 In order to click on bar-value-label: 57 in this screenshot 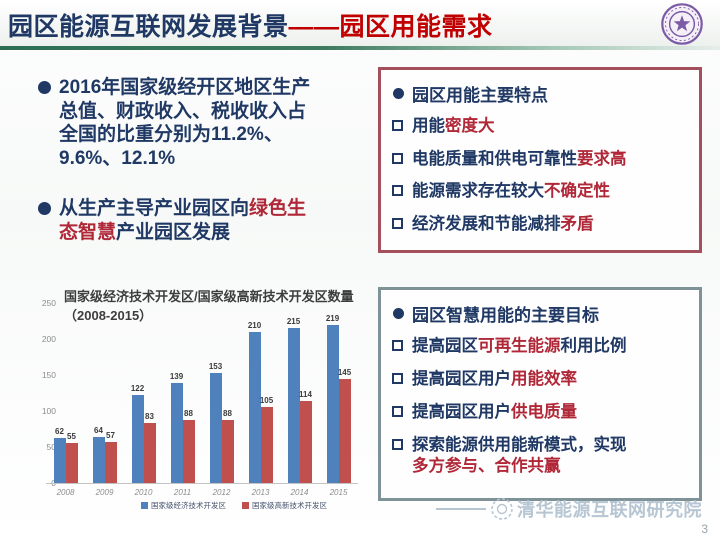, I will do `click(110, 435)`.